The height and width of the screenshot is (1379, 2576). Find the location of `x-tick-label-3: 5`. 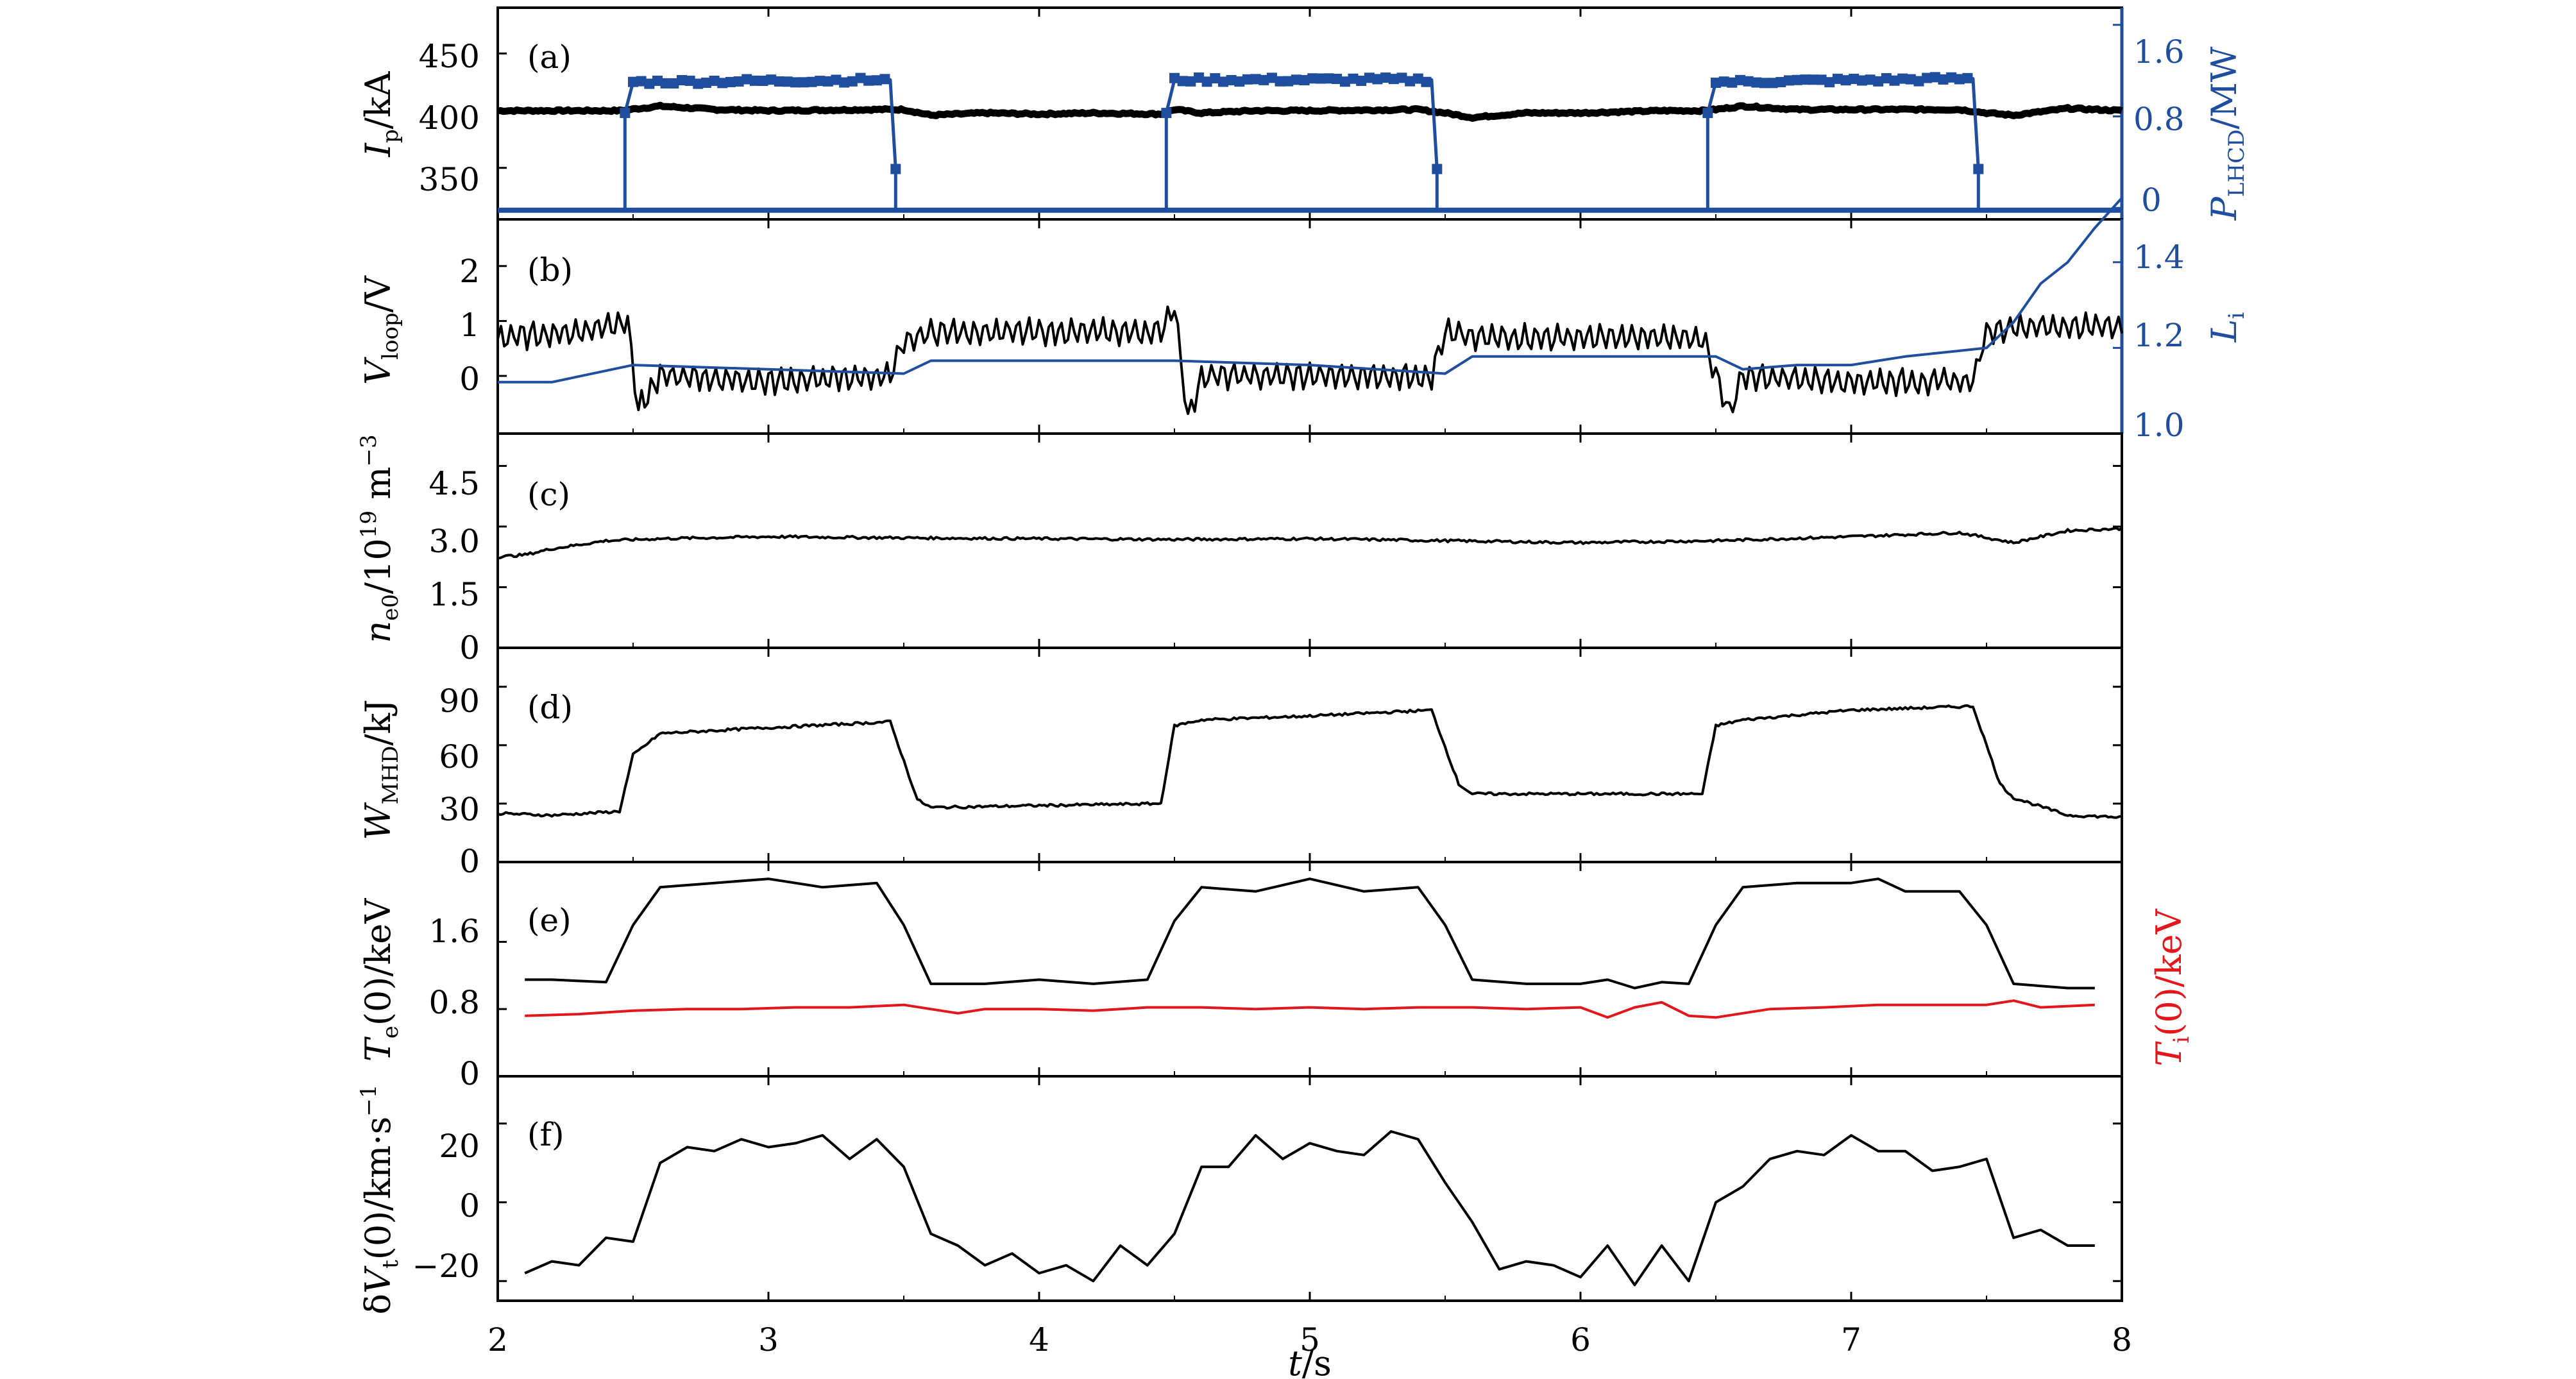

x-tick-label-3: 5 is located at coordinates (1310, 1339).